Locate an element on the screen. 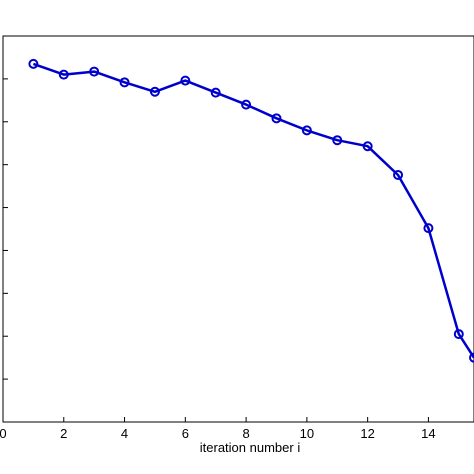 The width and height of the screenshot is (474, 474). x-tick-label: 14 is located at coordinates (428, 433).